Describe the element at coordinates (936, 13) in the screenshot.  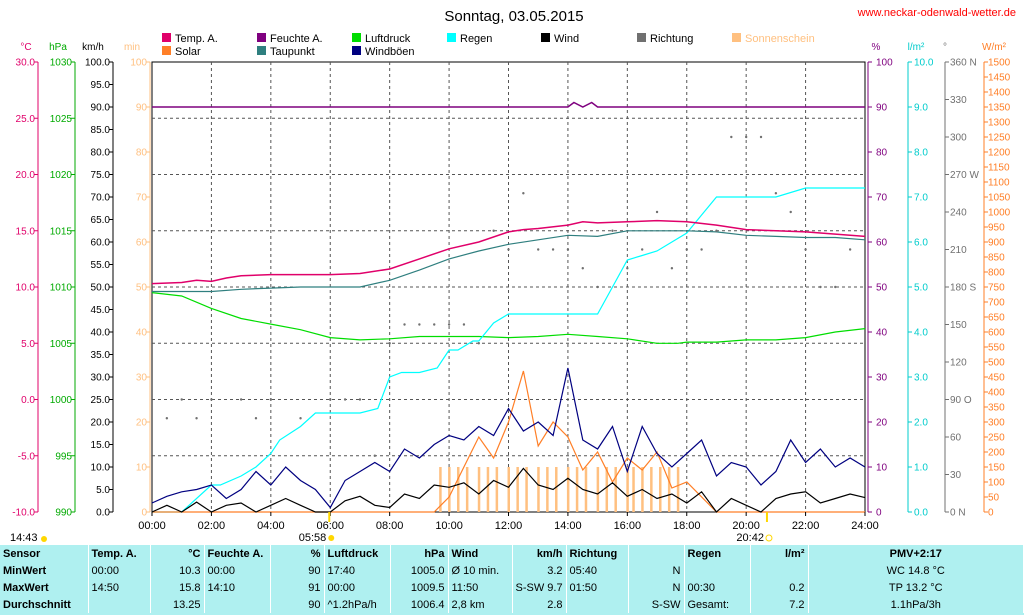
I see `website-label: www.neckar-odenwald-wetter.de` at that location.